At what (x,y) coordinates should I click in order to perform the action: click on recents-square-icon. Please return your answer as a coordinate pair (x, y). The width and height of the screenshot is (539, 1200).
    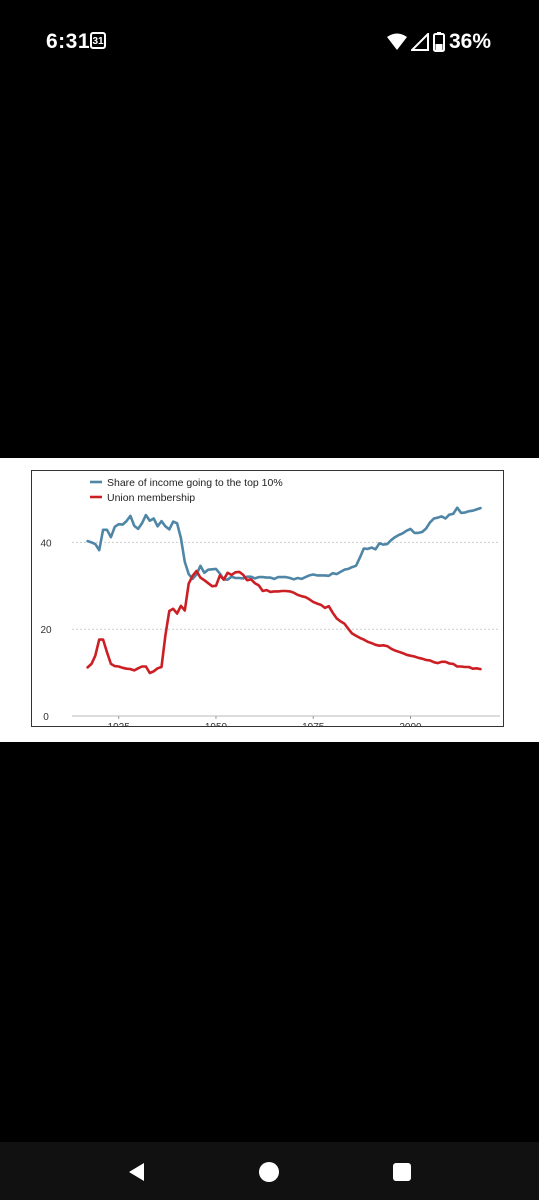
    Looking at the image, I should click on (402, 1172).